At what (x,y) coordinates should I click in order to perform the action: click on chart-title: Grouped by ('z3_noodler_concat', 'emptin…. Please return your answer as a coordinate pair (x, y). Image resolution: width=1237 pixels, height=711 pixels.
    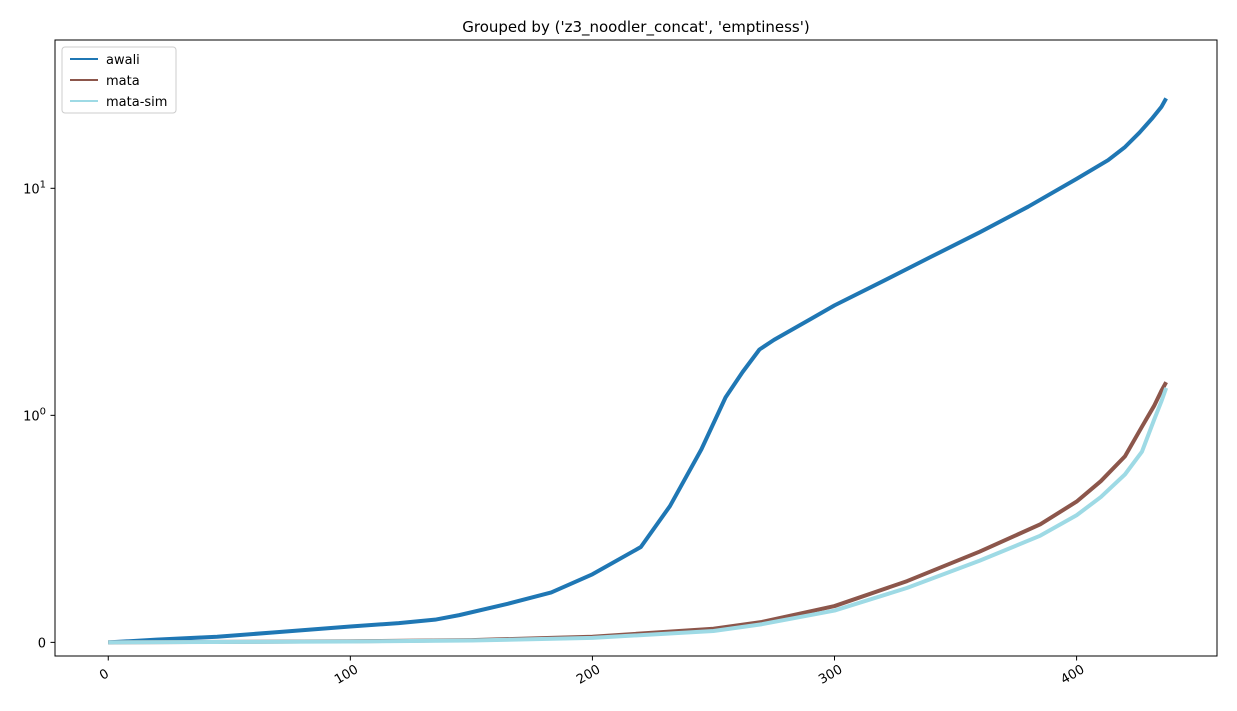
    Looking at the image, I should click on (635, 27).